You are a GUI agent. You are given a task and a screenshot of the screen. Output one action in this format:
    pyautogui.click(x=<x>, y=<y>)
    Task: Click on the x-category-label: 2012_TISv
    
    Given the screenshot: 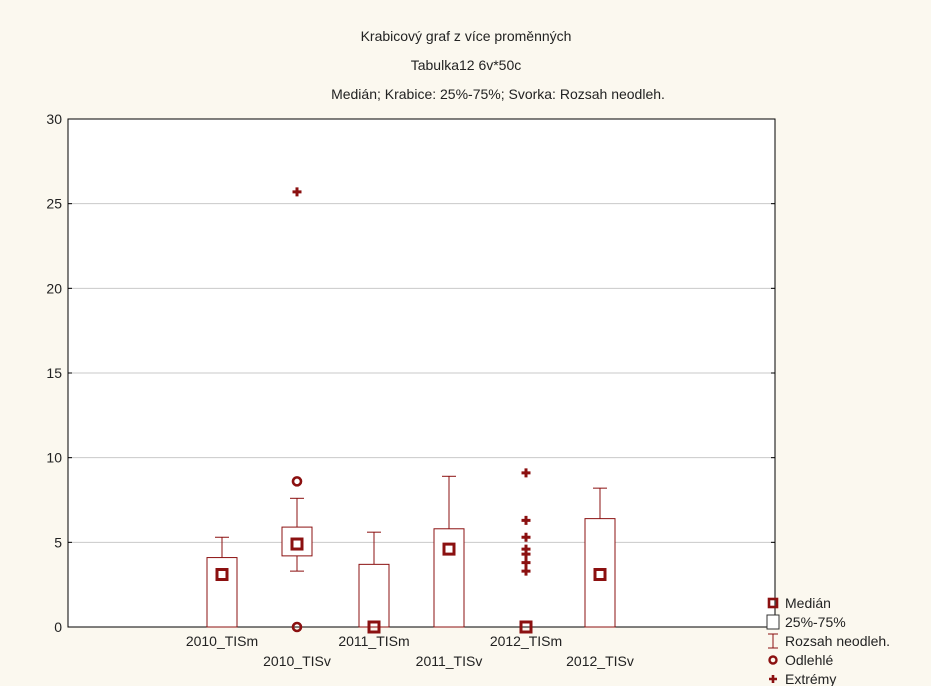 What is the action you would take?
    pyautogui.click(x=600, y=661)
    